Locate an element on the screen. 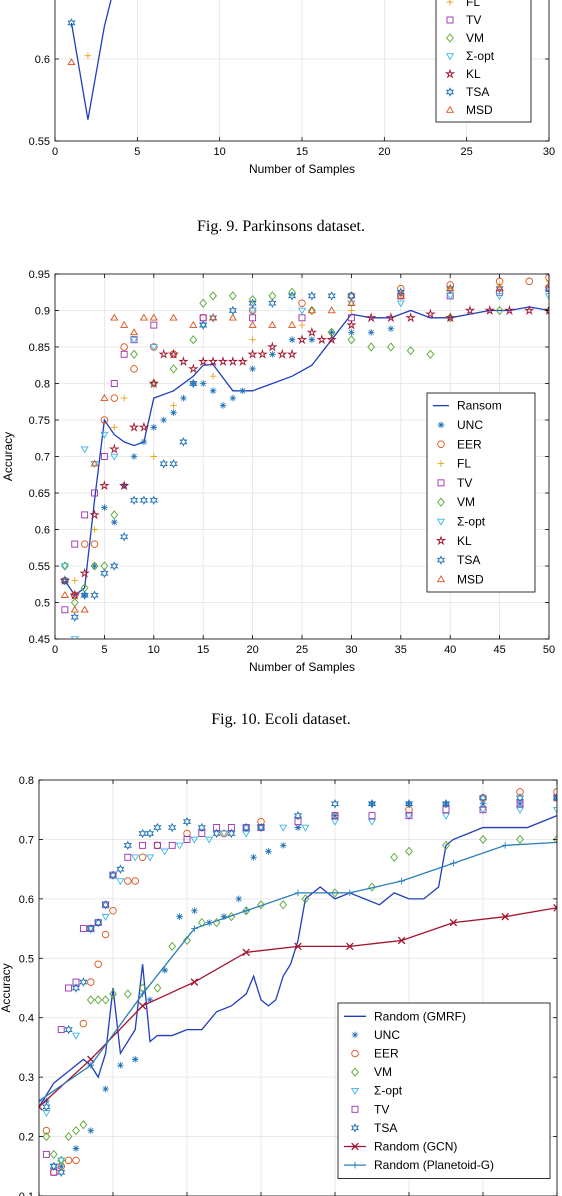  legend-item: VM is located at coordinates (456, 502).